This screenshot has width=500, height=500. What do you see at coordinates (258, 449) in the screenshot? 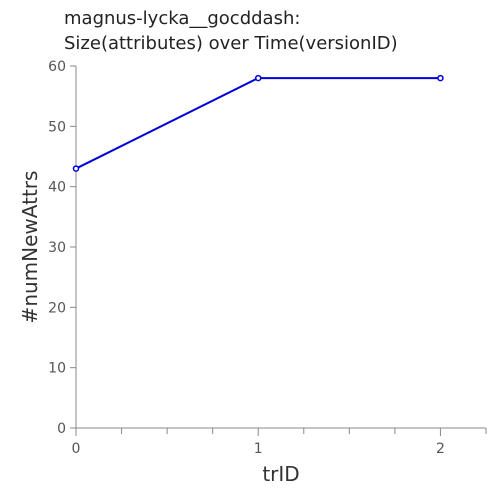
I see `x-tick-label: 1` at bounding box center [258, 449].